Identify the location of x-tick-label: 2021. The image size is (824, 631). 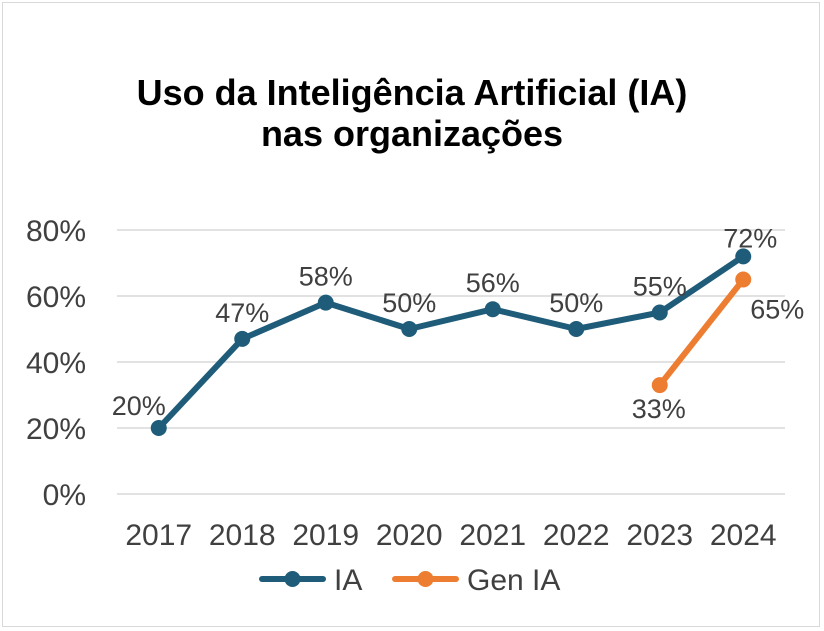
(492, 535).